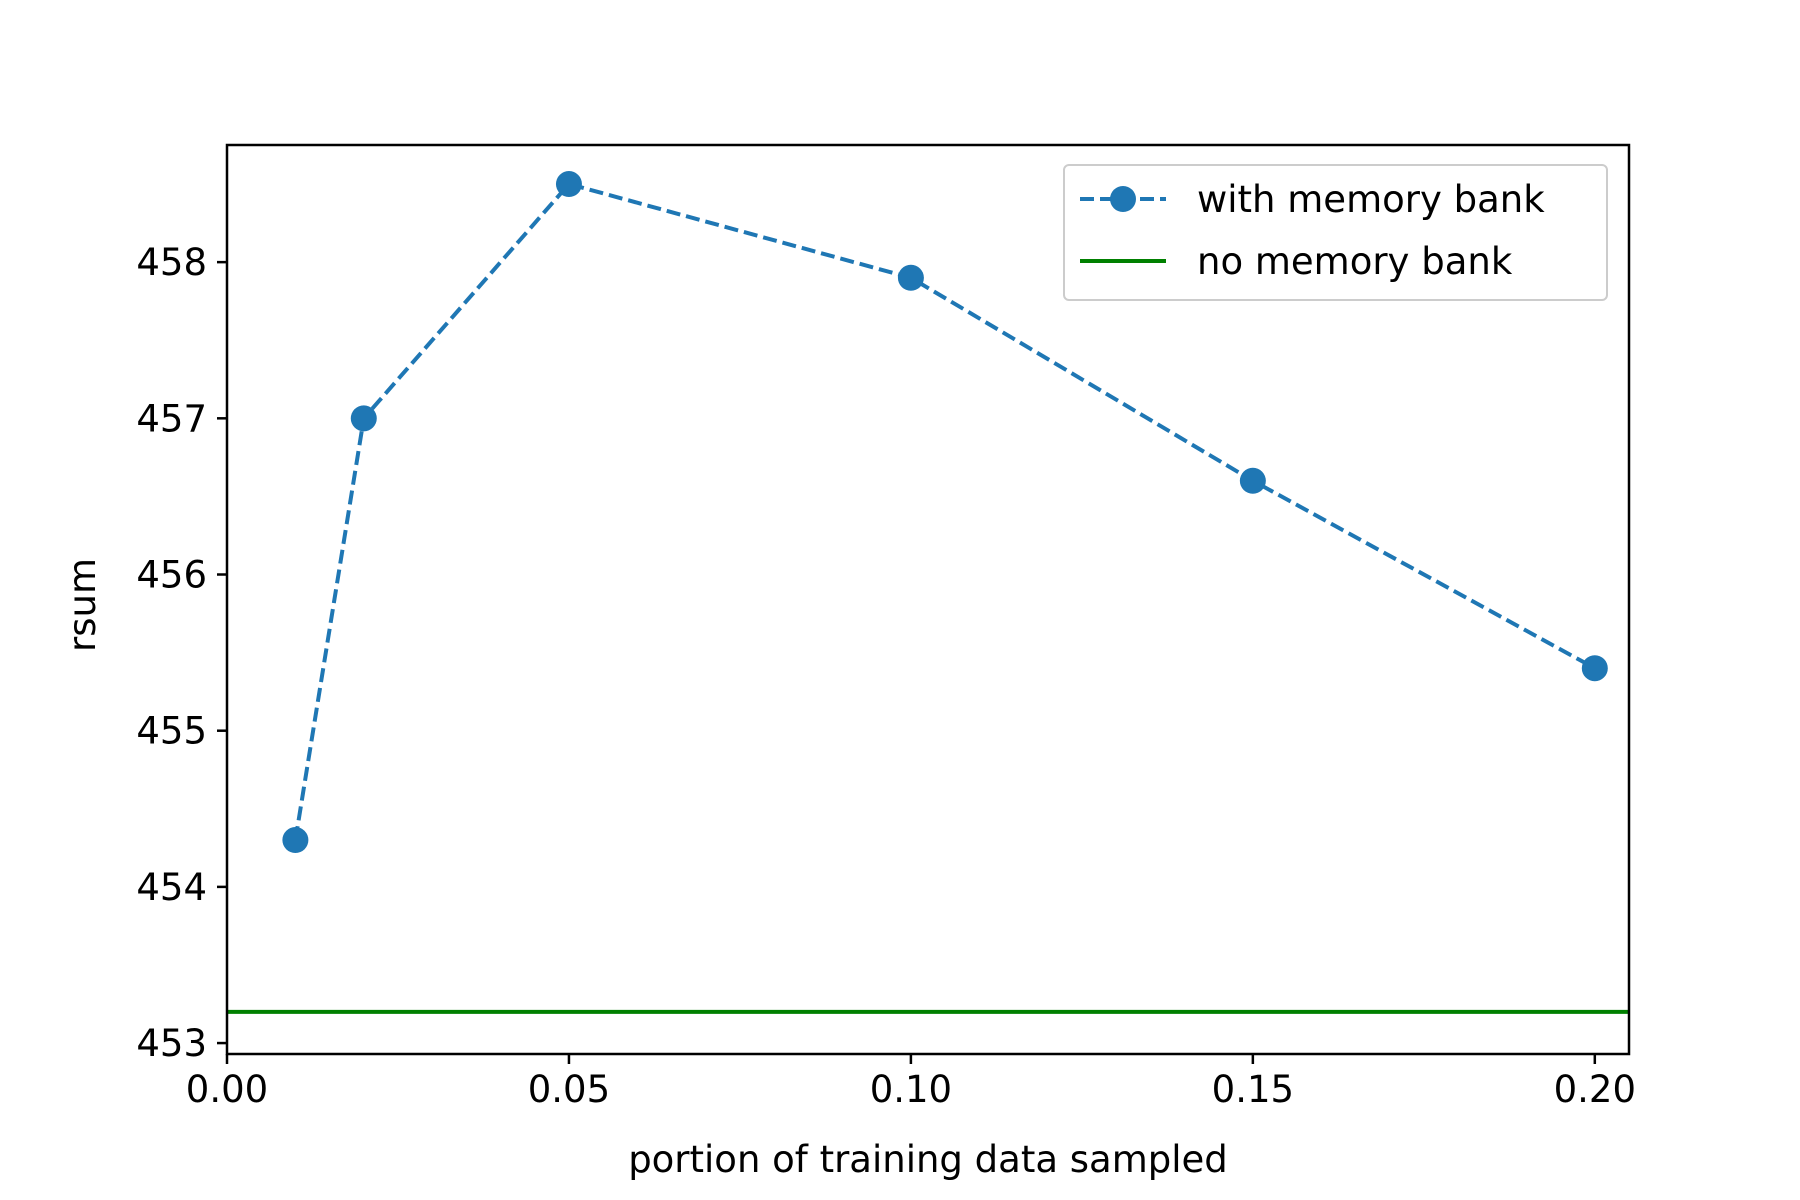  Describe the element at coordinates (928, 1159) in the screenshot. I see `x-axis-label: portion of training data sampled` at that location.